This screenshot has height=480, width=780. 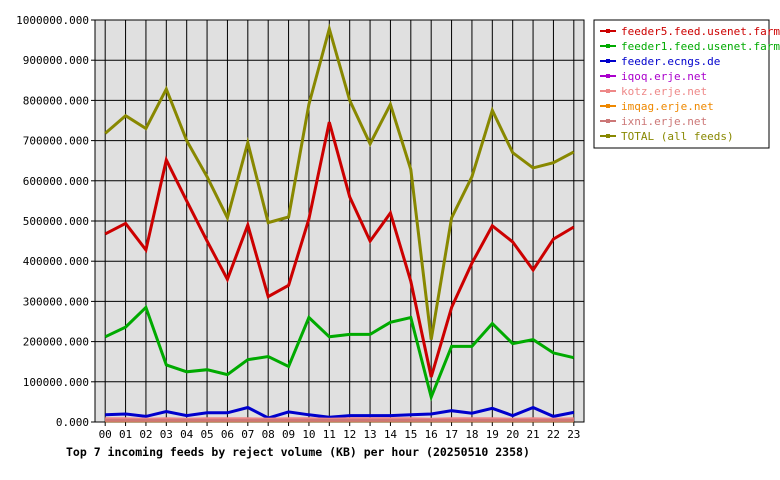 What do you see at coordinates (492, 434) in the screenshot?
I see `x-tick-label: 19` at bounding box center [492, 434].